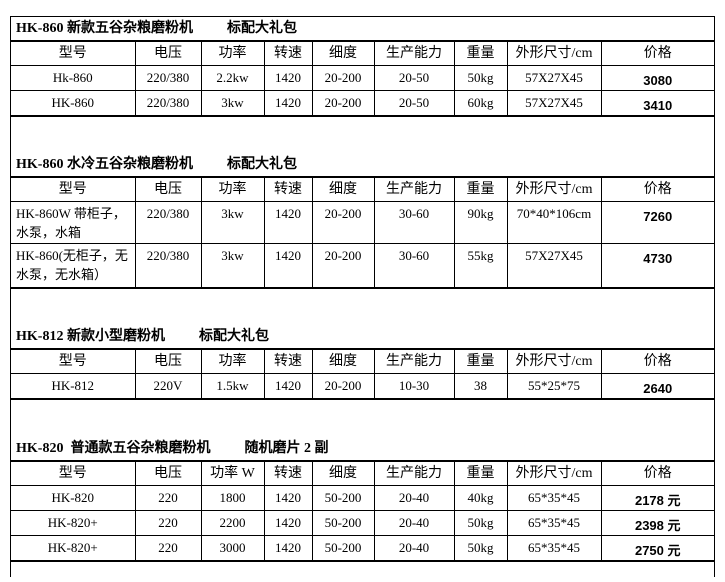 This screenshot has height=582, width=725. What do you see at coordinates (362, 337) in the screenshot?
I see `section-title: HK-812 新款小型磨粉机 标配大礼包` at bounding box center [362, 337].